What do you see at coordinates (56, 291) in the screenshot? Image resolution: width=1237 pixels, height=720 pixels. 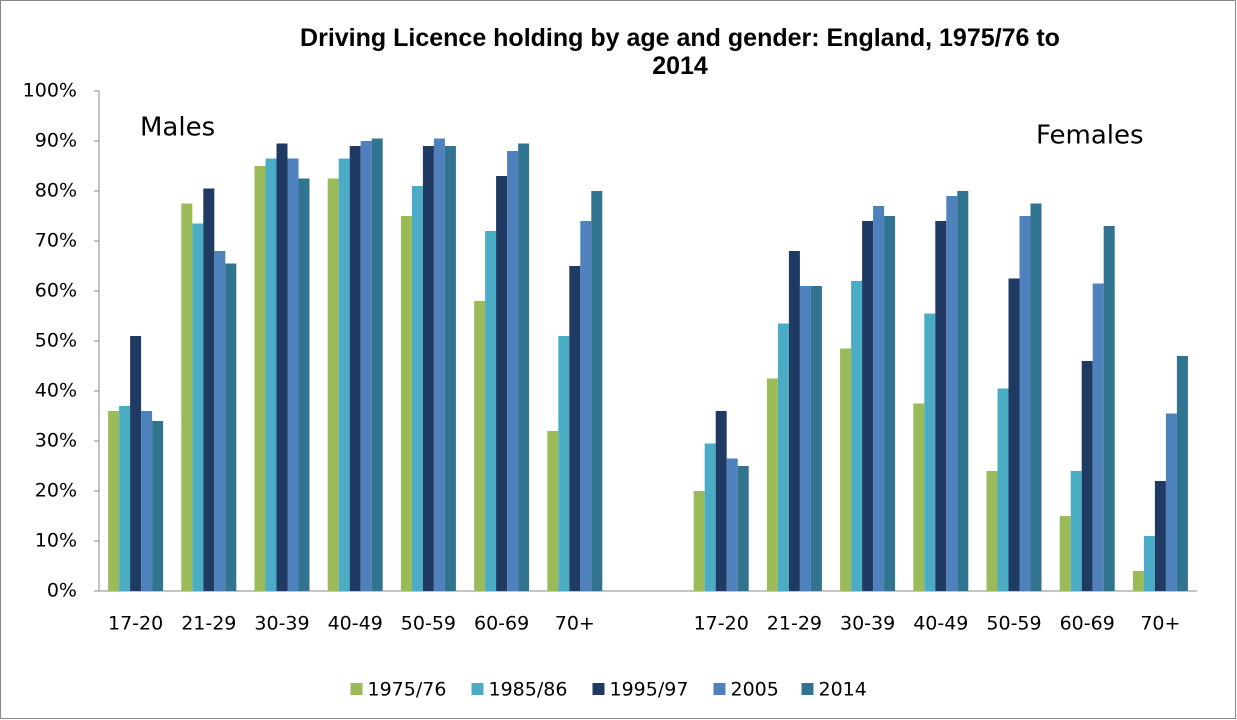 I see `y-tick-label: 60%` at bounding box center [56, 291].